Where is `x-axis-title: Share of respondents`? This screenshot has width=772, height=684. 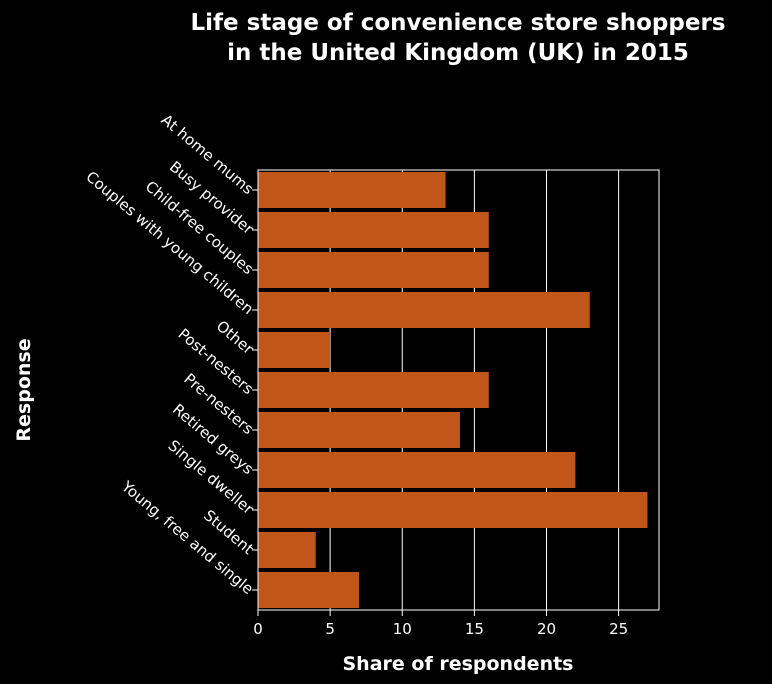 x-axis-title: Share of respondents is located at coordinates (458, 664).